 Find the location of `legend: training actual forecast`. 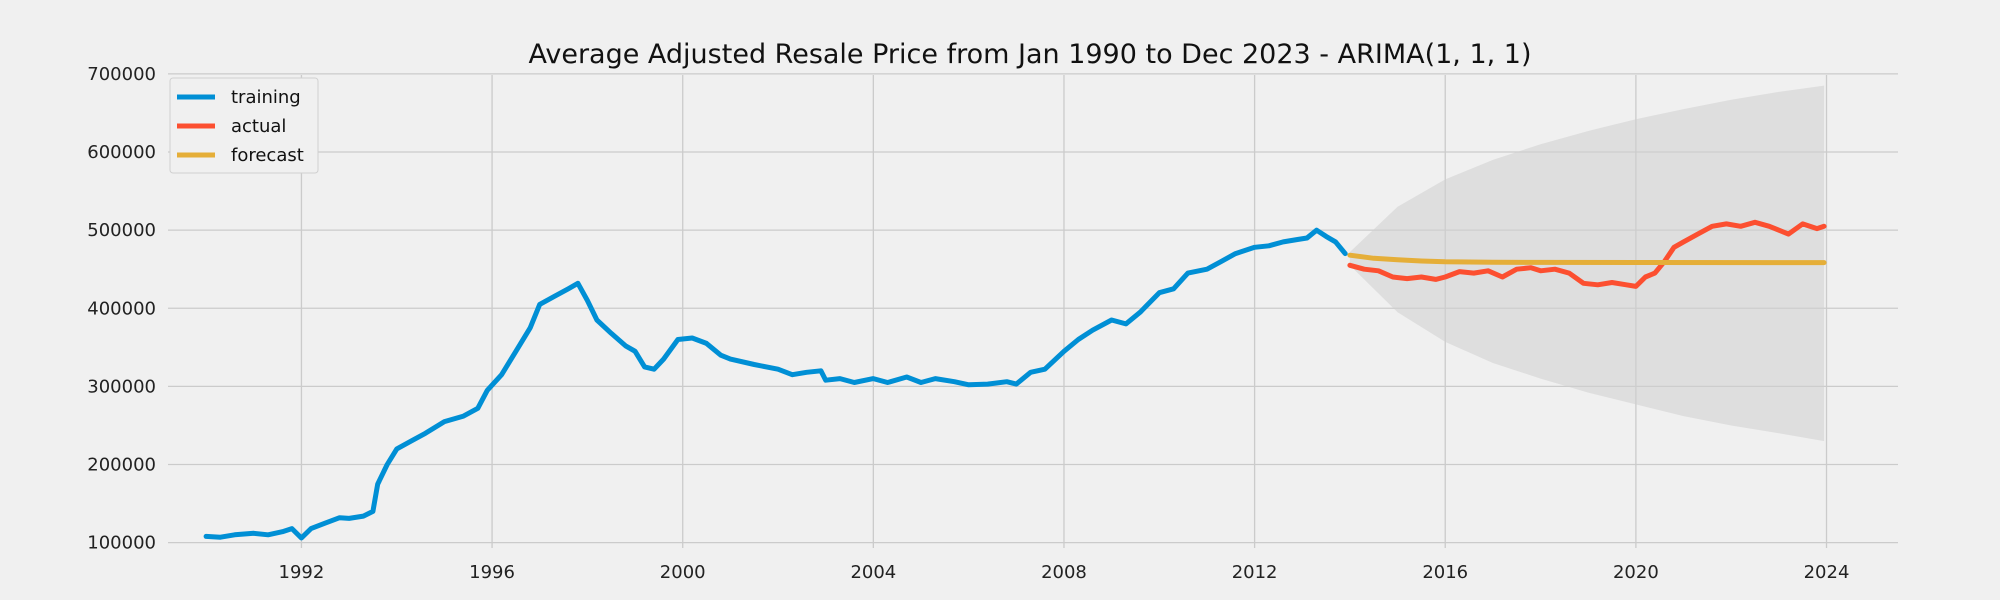

legend: training actual forecast is located at coordinates (244, 125).